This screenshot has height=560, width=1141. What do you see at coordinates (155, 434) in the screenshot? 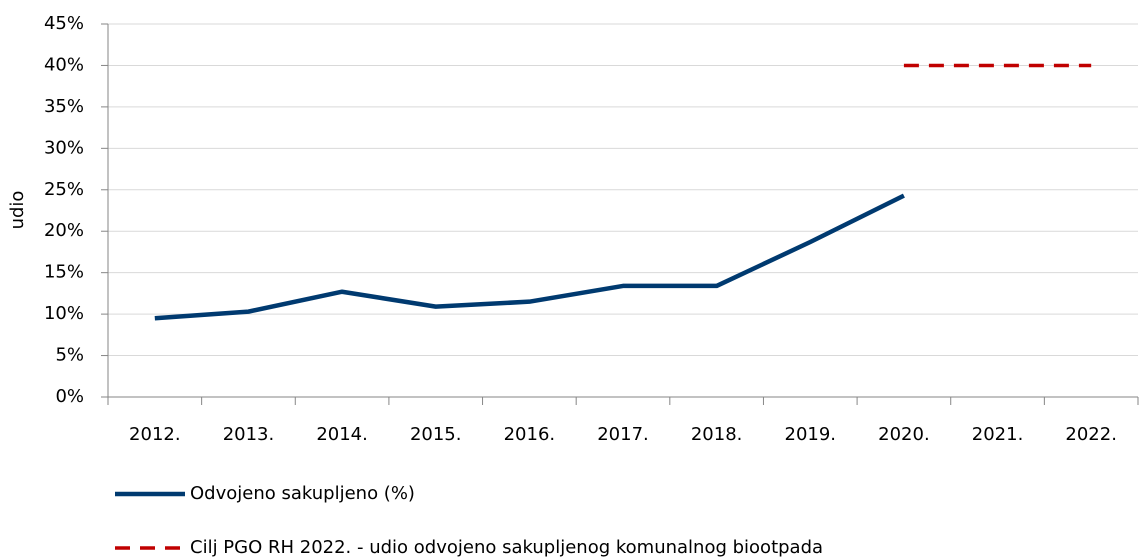
I see `x-tick-label: 2012.` at bounding box center [155, 434].